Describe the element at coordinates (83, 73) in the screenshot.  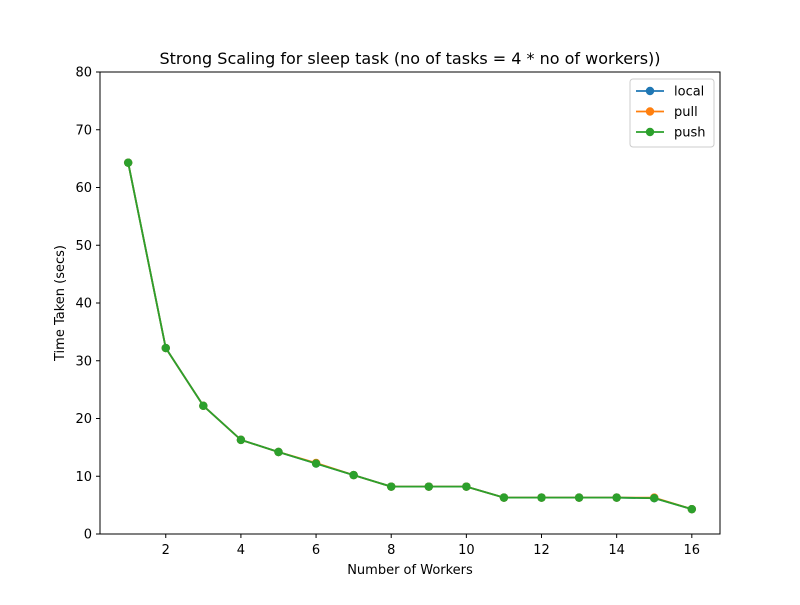
I see `y-tick-label: 80` at that location.